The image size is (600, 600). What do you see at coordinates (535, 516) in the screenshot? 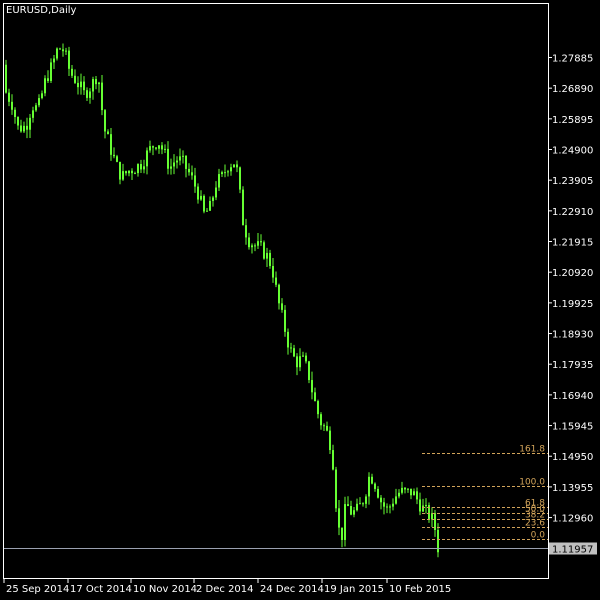
I see `fibo-level-label: 38.2` at bounding box center [535, 516].